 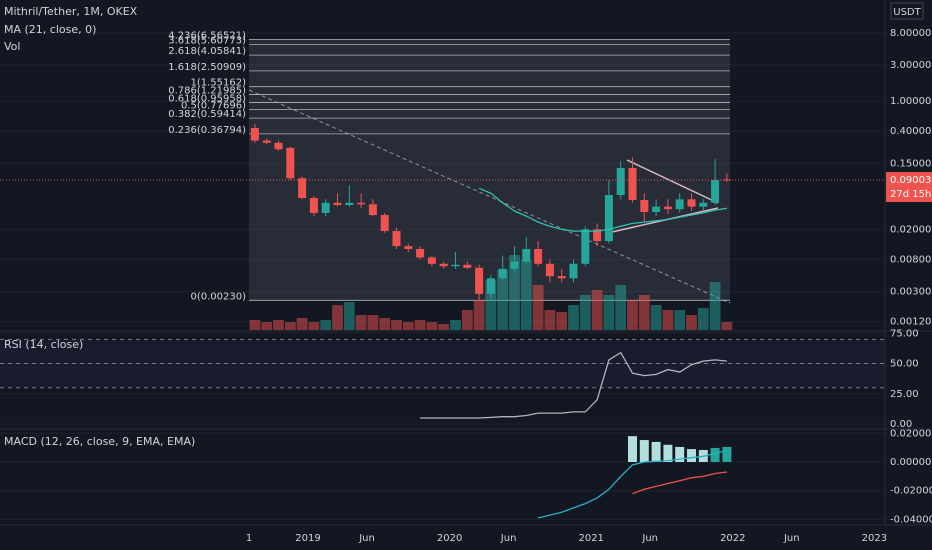 What do you see at coordinates (904, 364) in the screenshot?
I see `y-tick-label: 50.00` at bounding box center [904, 364].